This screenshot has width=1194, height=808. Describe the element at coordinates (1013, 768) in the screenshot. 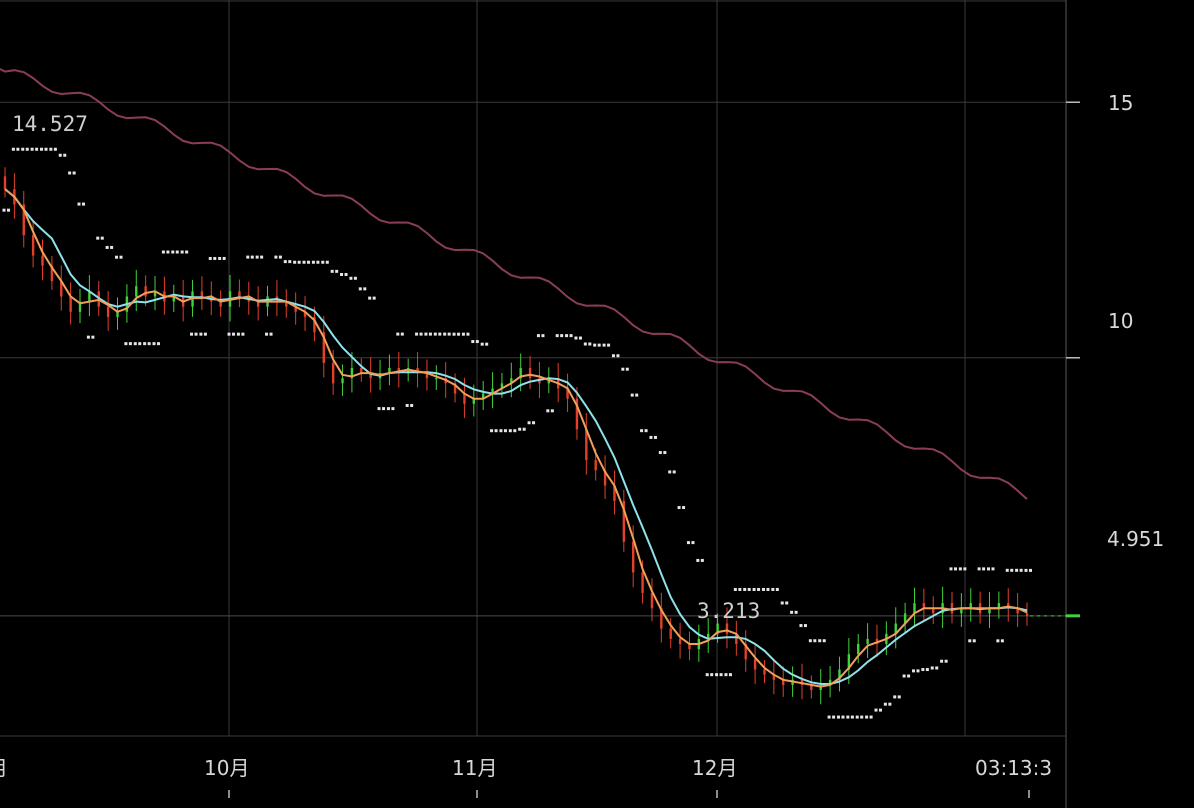

I see `x-tick-label-time: 03:13:3` at that location.